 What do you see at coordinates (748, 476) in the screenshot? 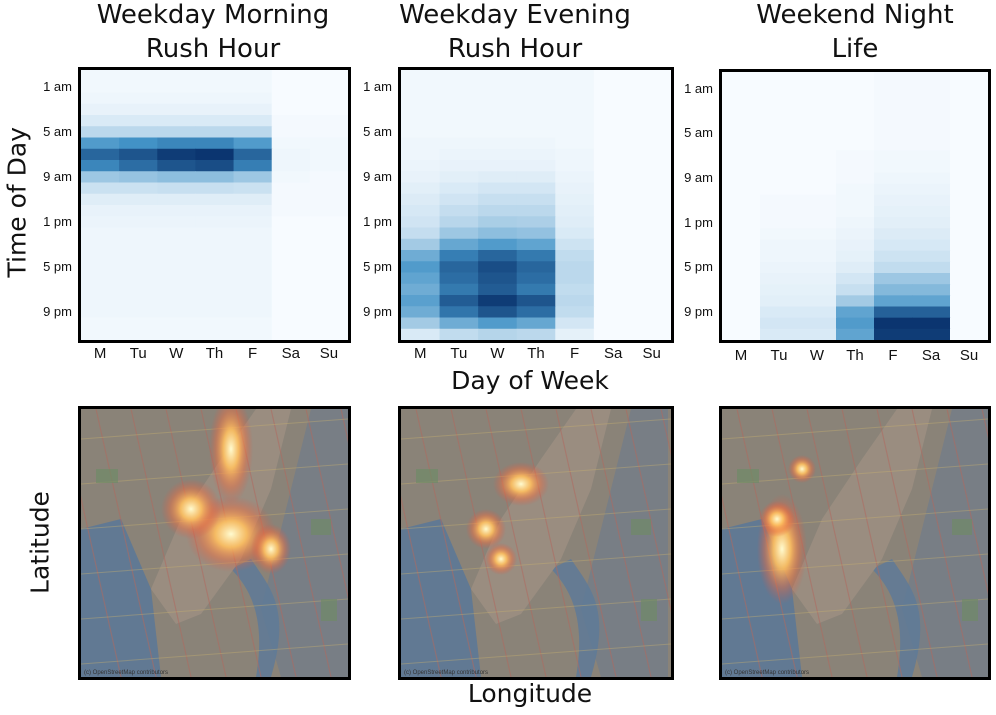
I see `map-park` at bounding box center [748, 476].